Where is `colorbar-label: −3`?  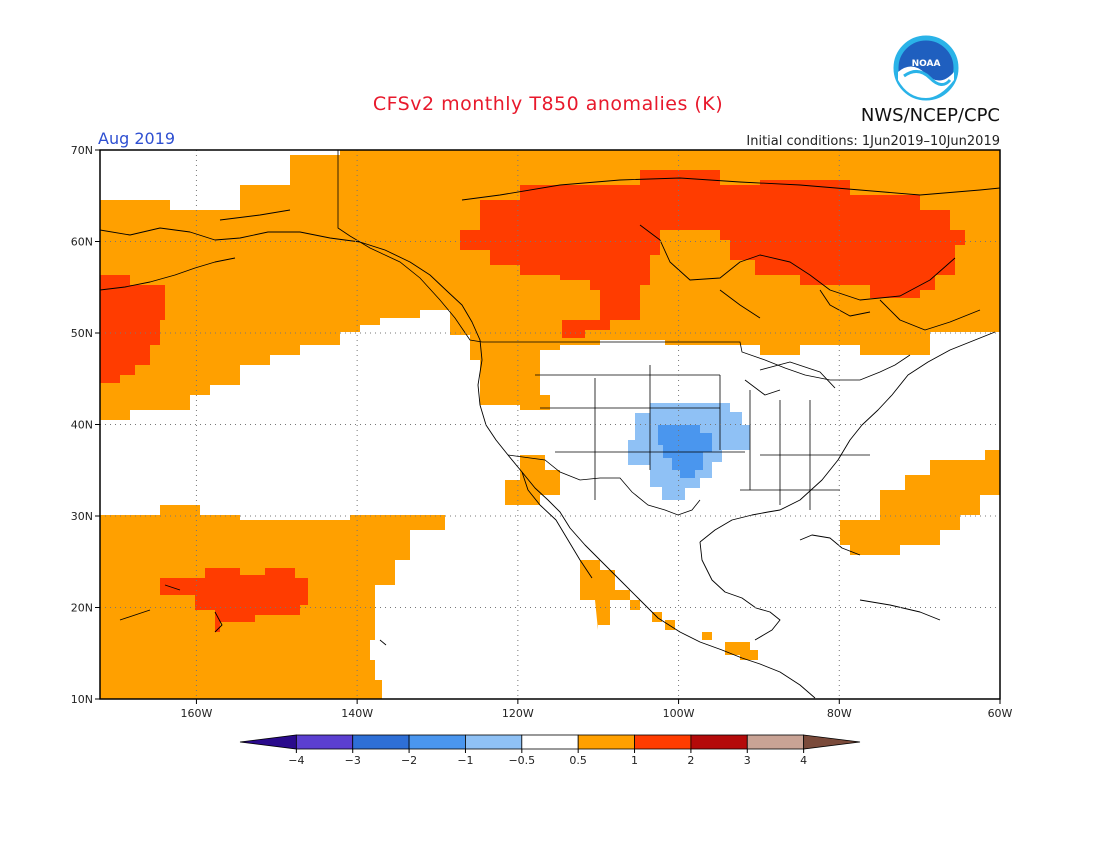
colorbar-label: −3 is located at coordinates (353, 760).